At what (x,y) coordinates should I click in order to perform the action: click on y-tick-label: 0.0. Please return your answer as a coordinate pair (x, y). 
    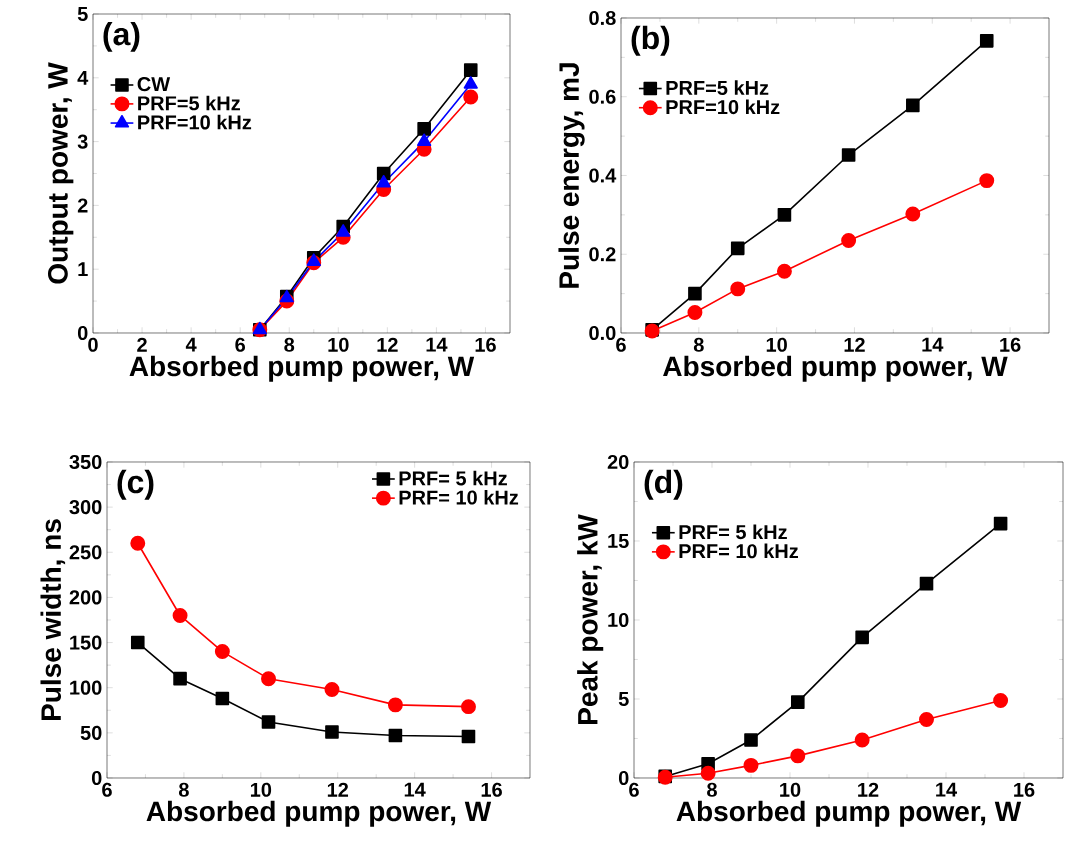
    Looking at the image, I should click on (602, 333).